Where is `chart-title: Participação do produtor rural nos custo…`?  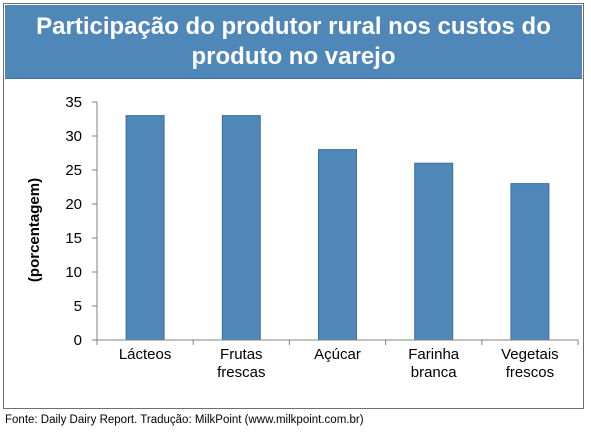 chart-title: Participação do produtor rural nos custo… is located at coordinates (293, 42).